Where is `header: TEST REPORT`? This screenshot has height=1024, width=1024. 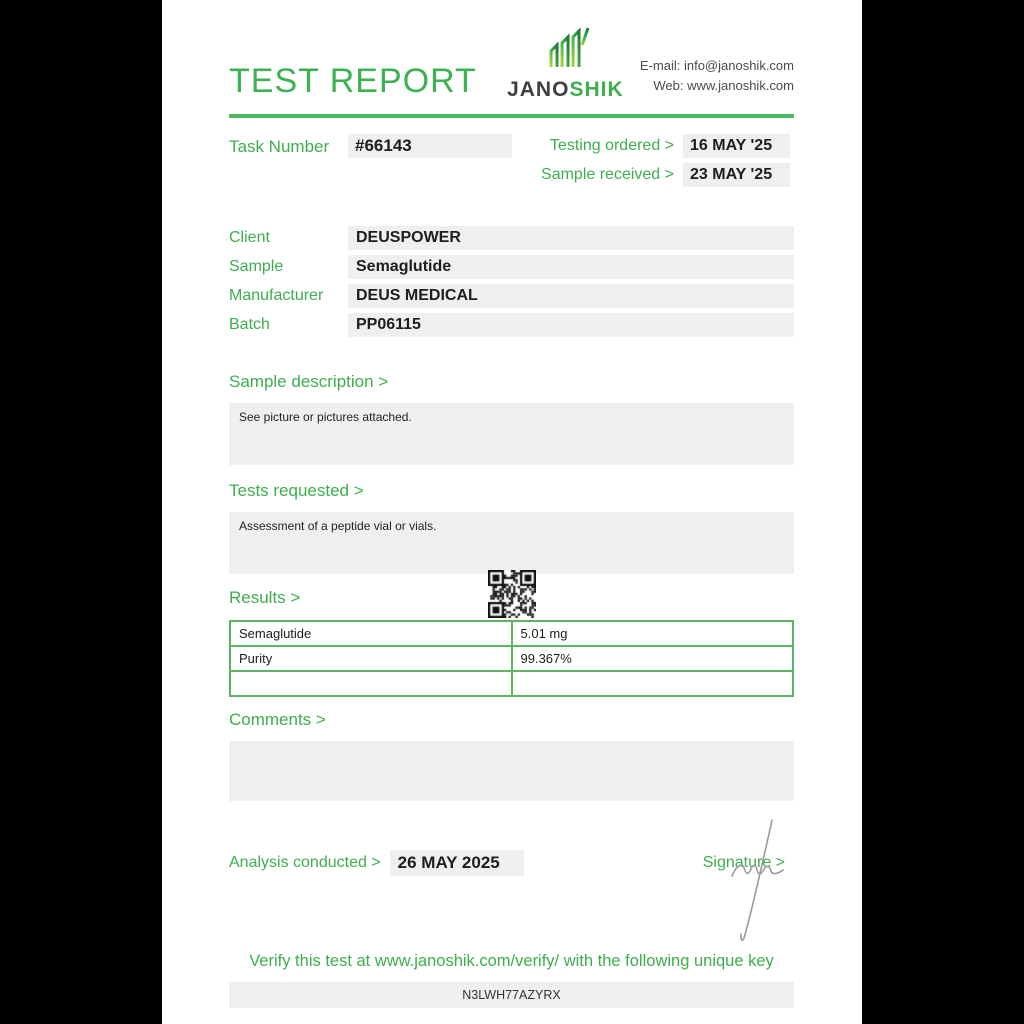 header: TEST REPORT is located at coordinates (511, 63).